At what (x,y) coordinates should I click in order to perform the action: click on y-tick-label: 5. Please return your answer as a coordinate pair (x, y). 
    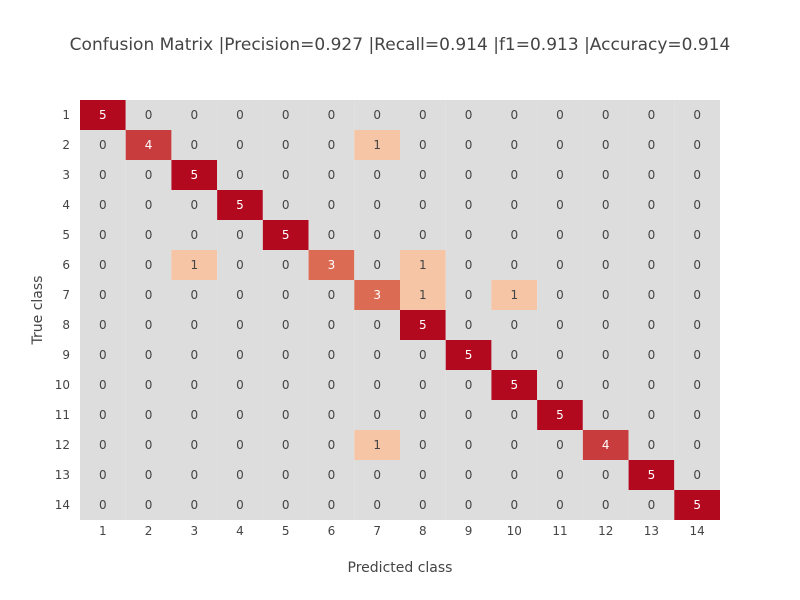
    Looking at the image, I should click on (66, 235).